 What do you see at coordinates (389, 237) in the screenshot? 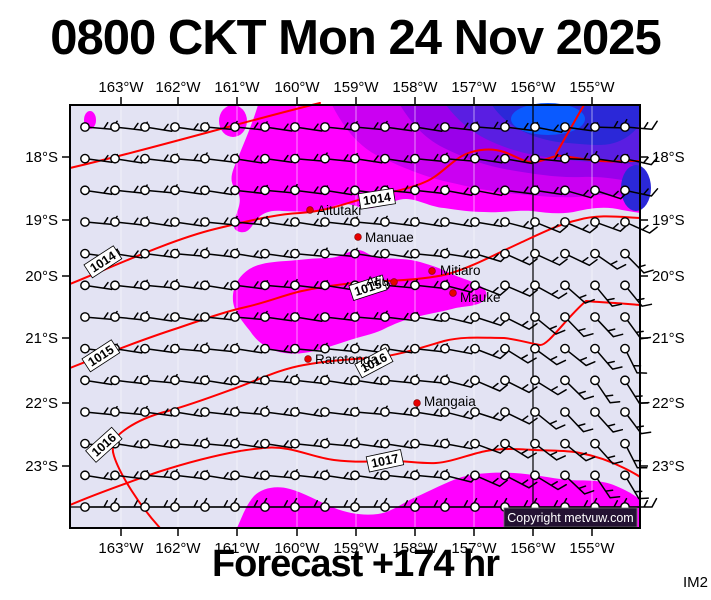
I see `place-label: Manuae` at bounding box center [389, 237].